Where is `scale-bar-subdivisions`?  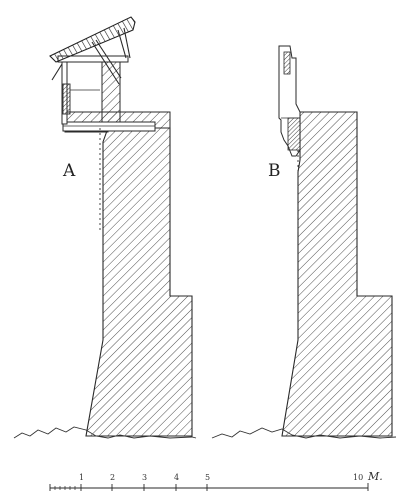
scale-bar-subdivisions is located at coordinates (65, 488).